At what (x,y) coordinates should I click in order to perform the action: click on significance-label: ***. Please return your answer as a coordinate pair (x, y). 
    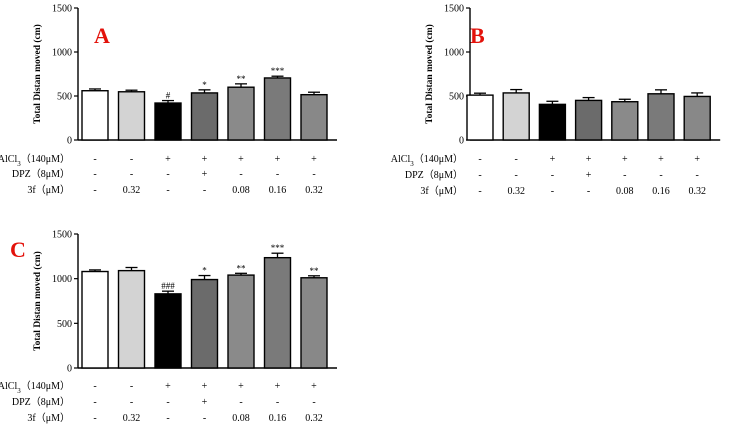
    Looking at the image, I should click on (278, 248).